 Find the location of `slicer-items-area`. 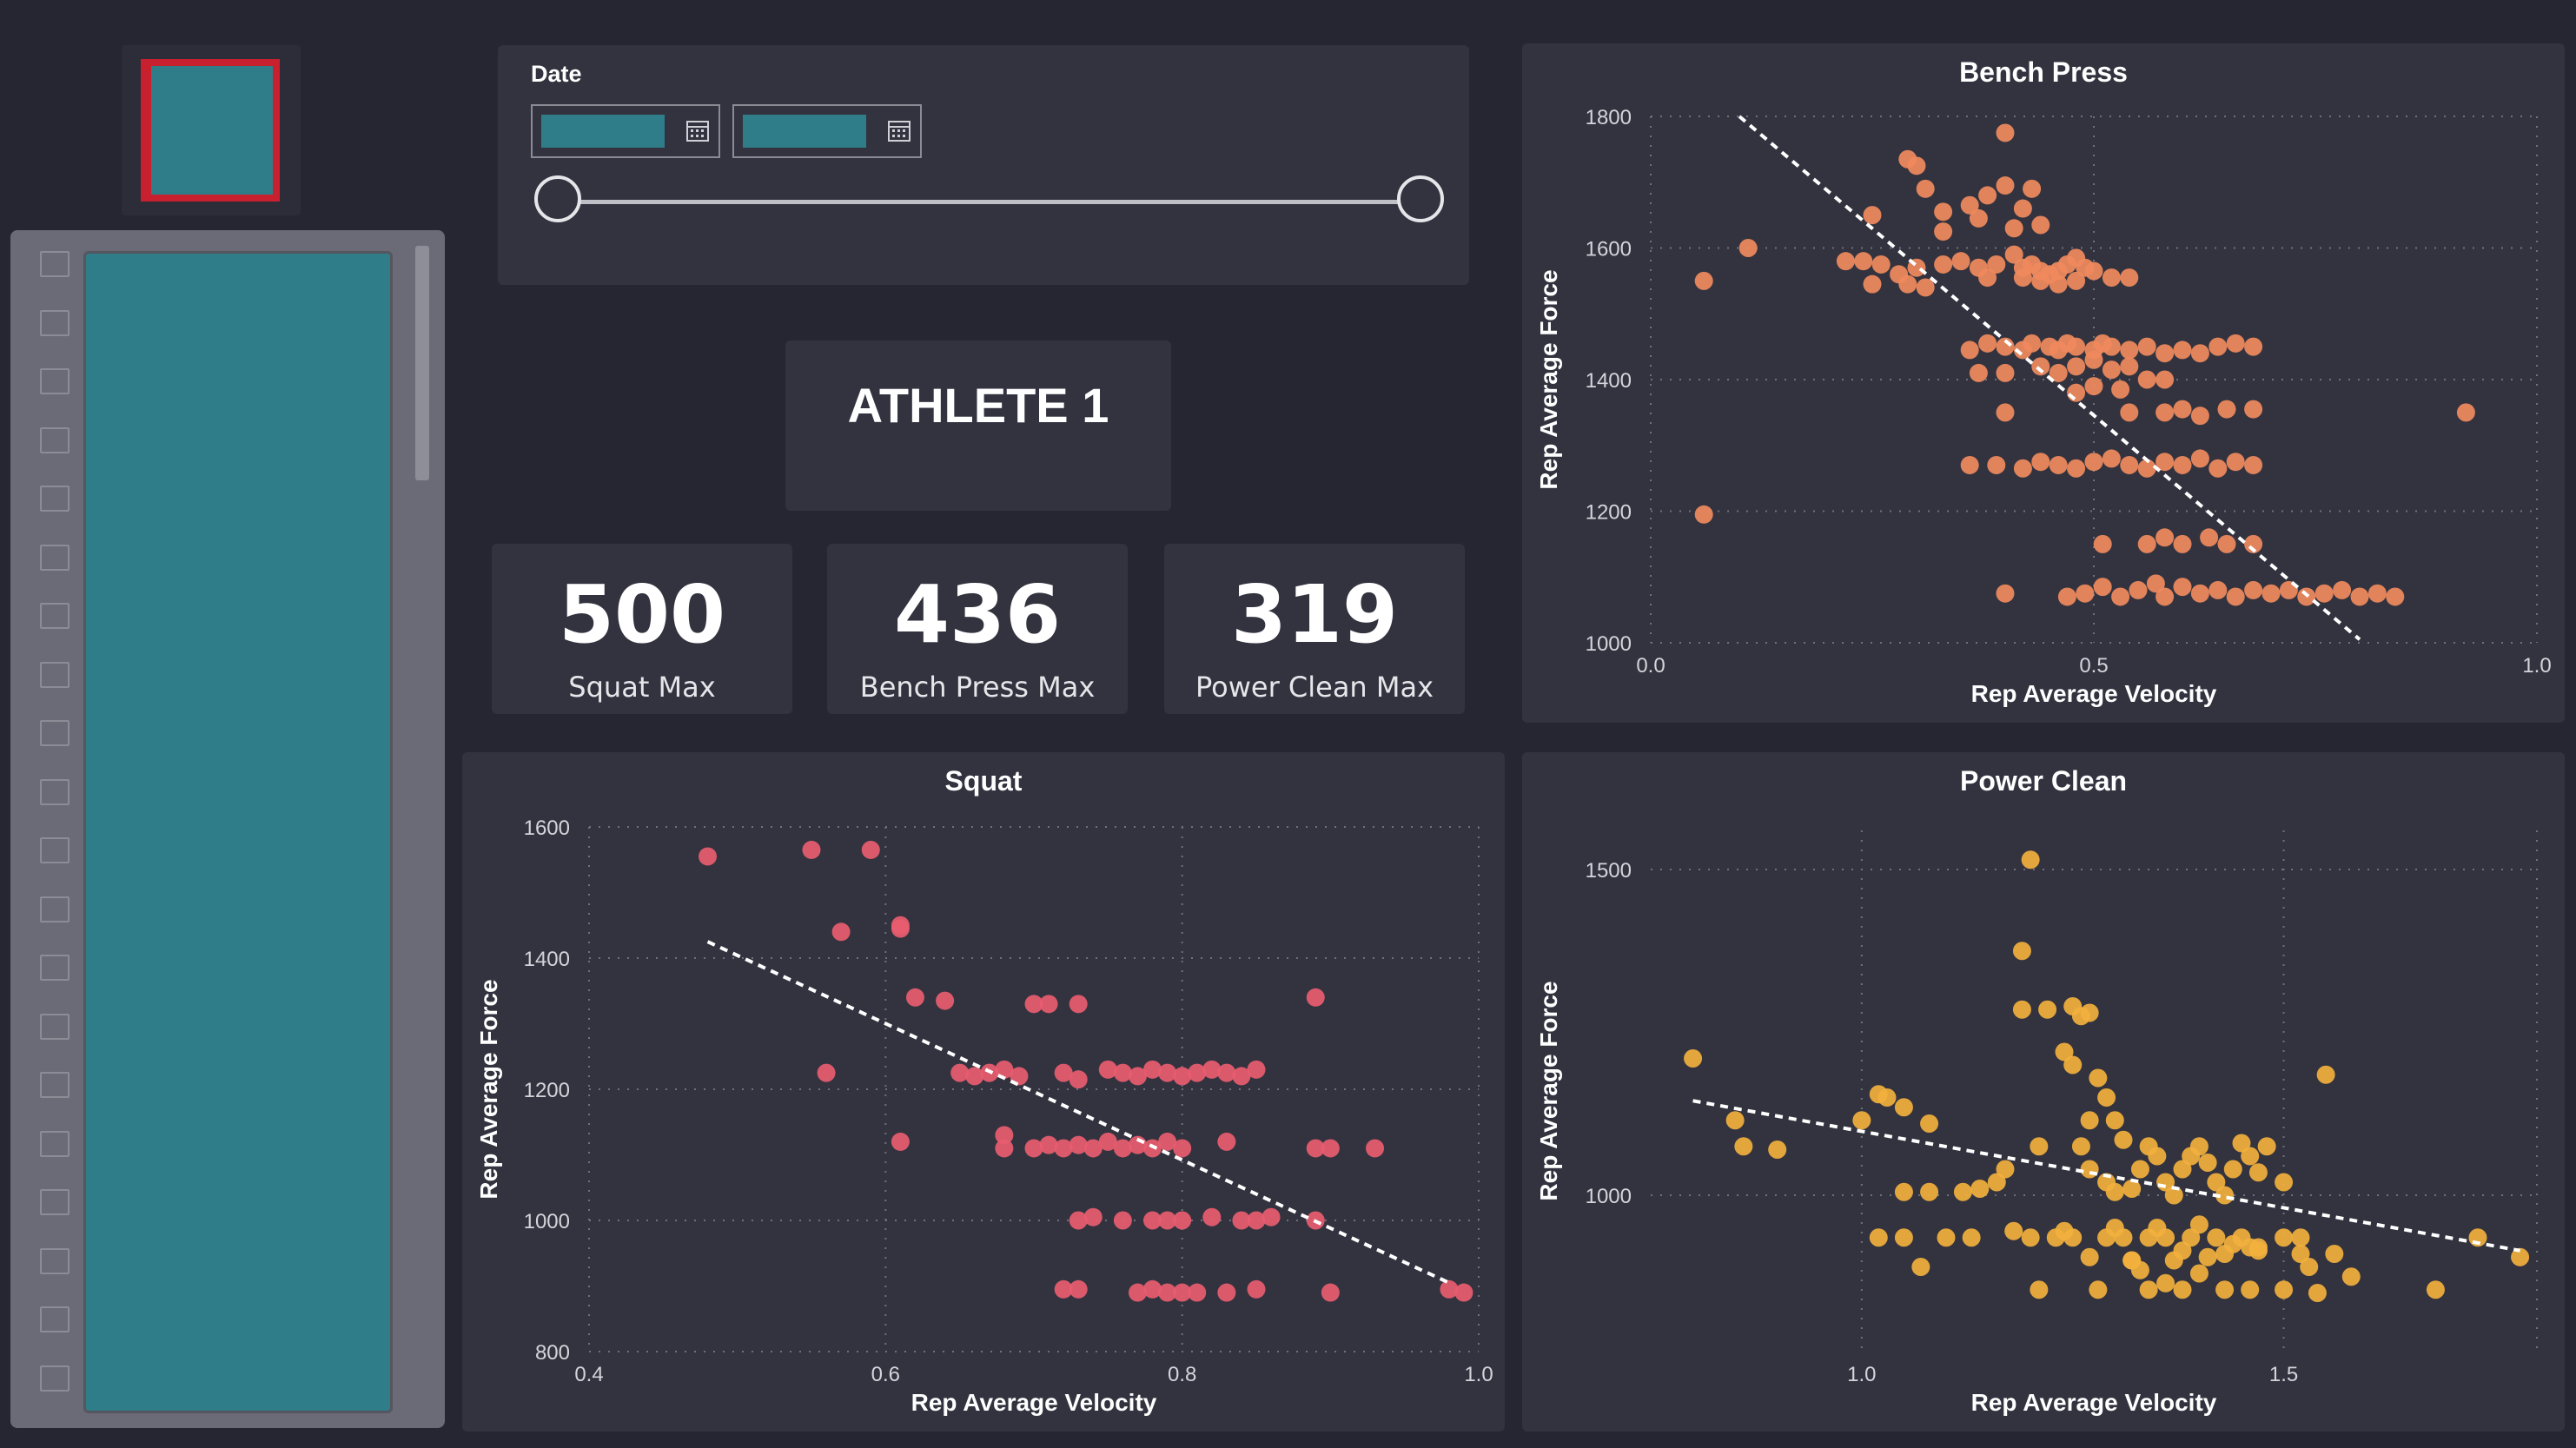

slicer-items-area is located at coordinates (238, 832).